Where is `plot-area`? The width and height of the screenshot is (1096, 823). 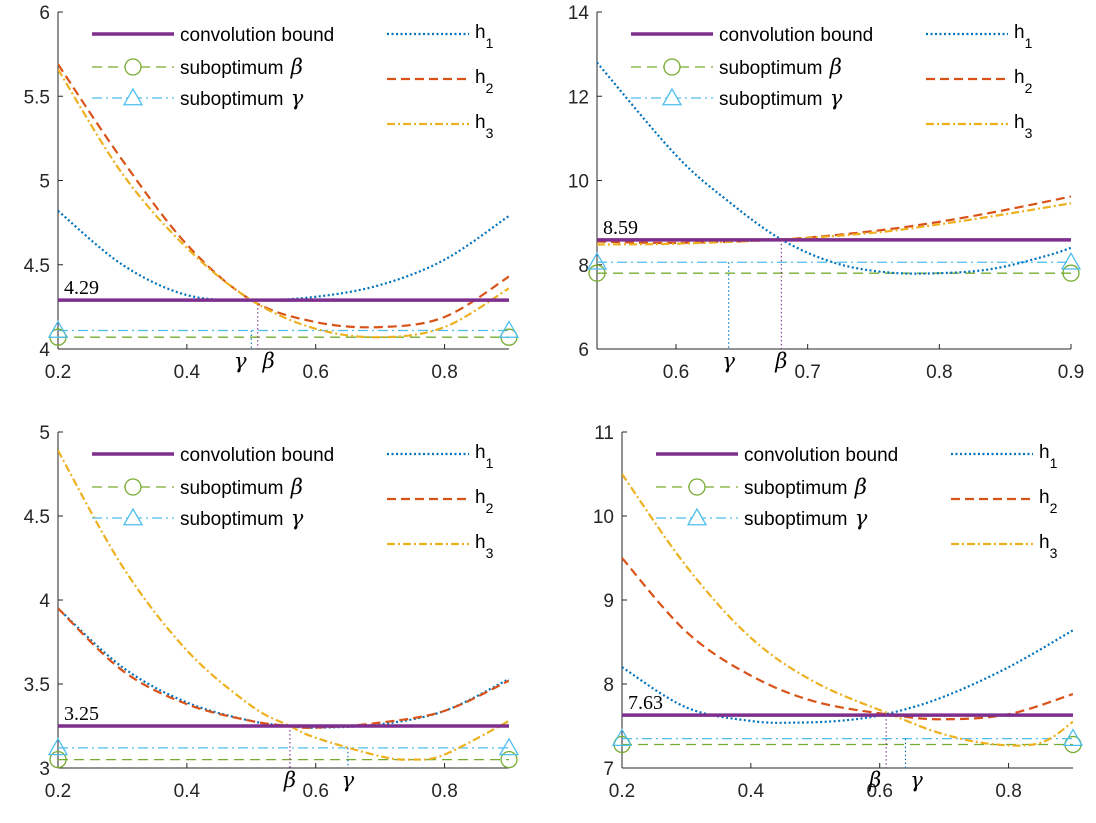 plot-area is located at coordinates (847, 620).